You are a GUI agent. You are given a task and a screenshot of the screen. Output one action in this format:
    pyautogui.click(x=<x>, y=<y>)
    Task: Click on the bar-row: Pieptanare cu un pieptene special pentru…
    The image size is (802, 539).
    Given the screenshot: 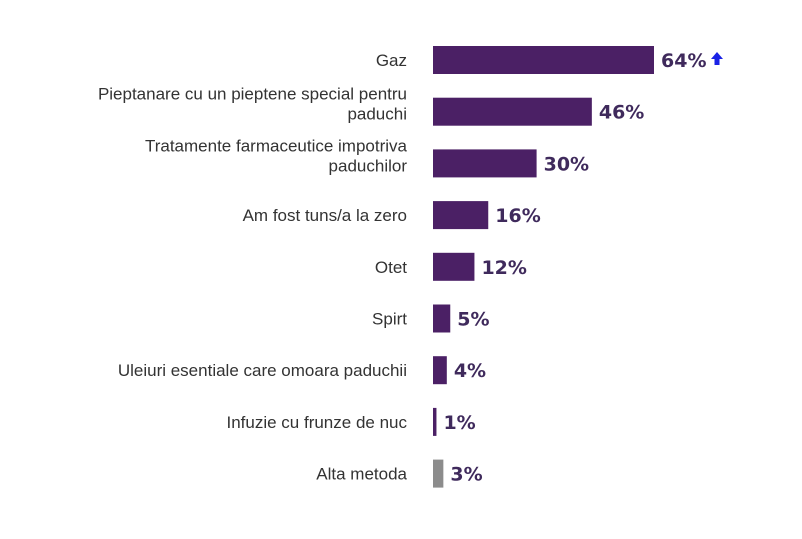 What is the action you would take?
    pyautogui.click(x=371, y=105)
    